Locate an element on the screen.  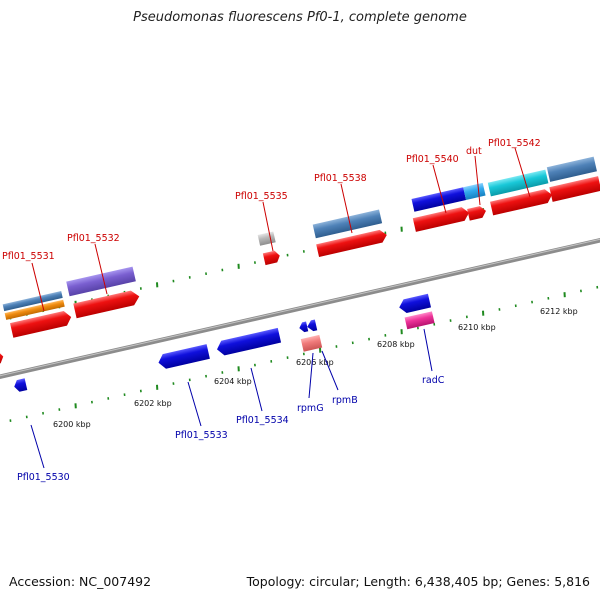
accession-text: Accession: NC_007492 is located at coordinates (80, 581).